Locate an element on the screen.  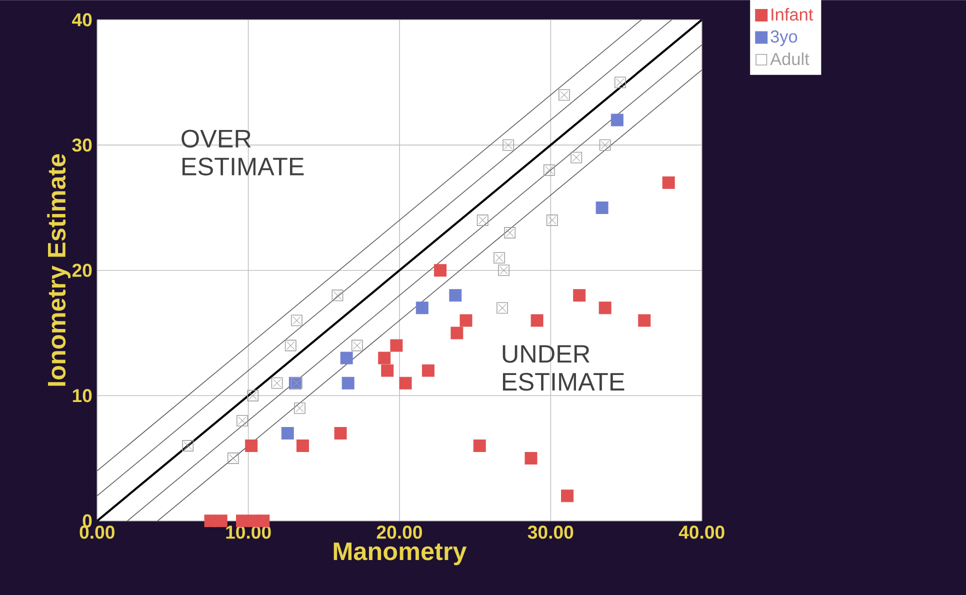
x-tick-label: 30.00 is located at coordinates (551, 532).